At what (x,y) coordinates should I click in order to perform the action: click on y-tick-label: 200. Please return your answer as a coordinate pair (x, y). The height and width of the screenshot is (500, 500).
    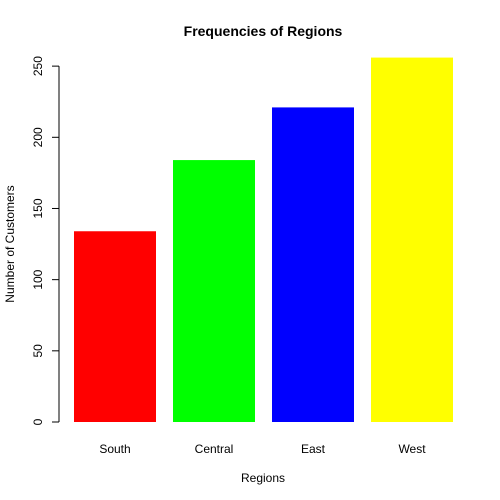
    Looking at the image, I should click on (38, 137).